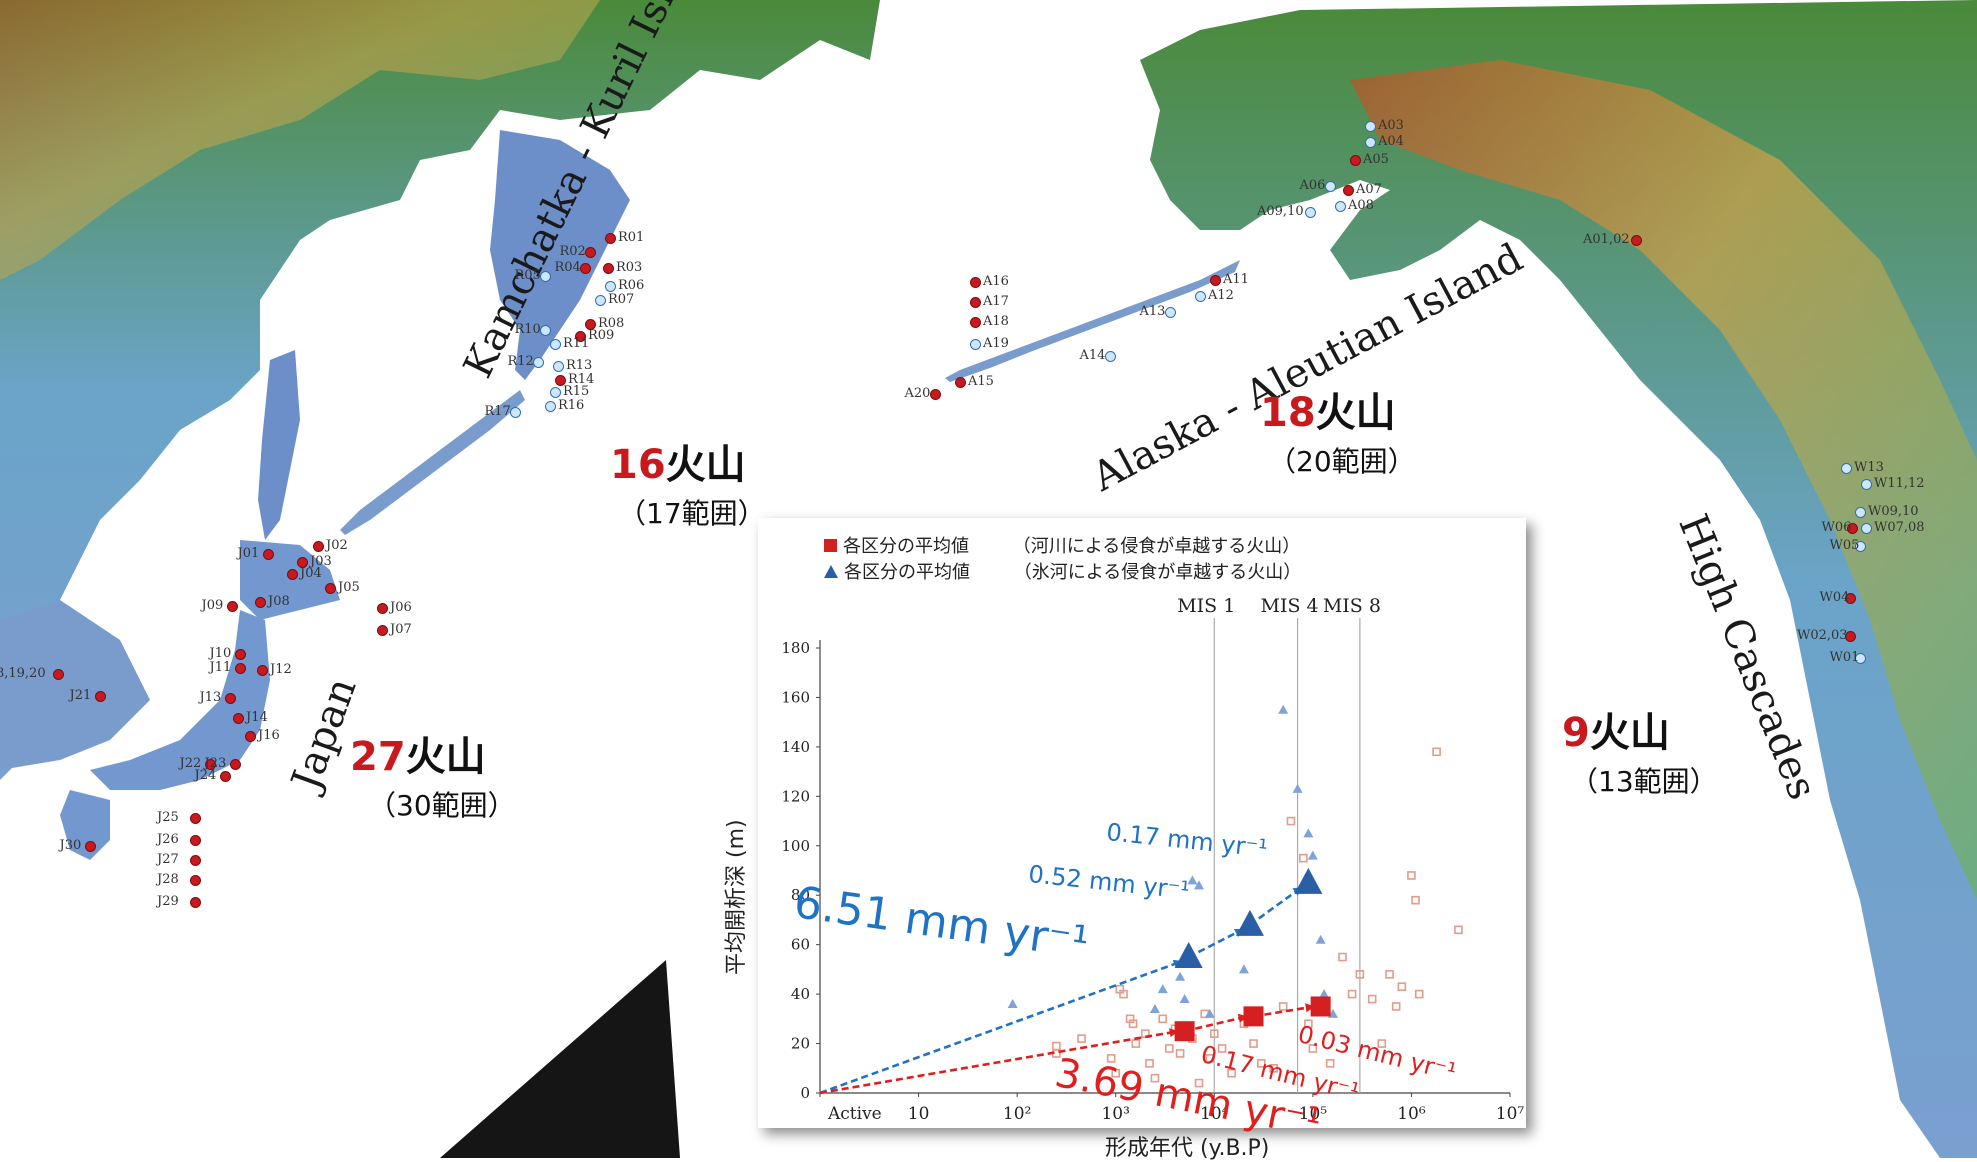 The image size is (1977, 1162). Describe the element at coordinates (795, 796) in the screenshot. I see `y-tick-label: 120` at that location.